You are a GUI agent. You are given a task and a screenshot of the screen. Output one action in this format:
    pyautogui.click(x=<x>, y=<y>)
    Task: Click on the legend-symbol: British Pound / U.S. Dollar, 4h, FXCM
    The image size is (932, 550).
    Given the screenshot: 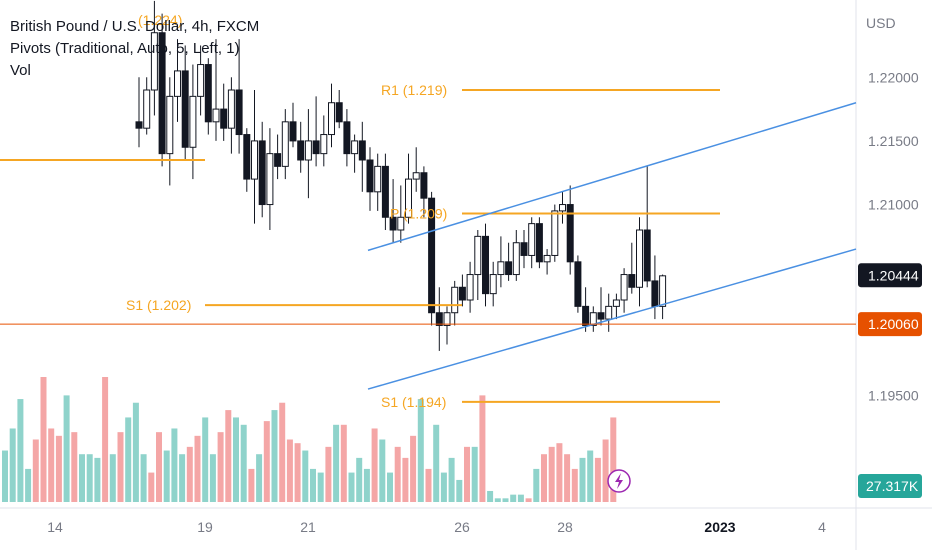 What is the action you would take?
    pyautogui.click(x=135, y=26)
    